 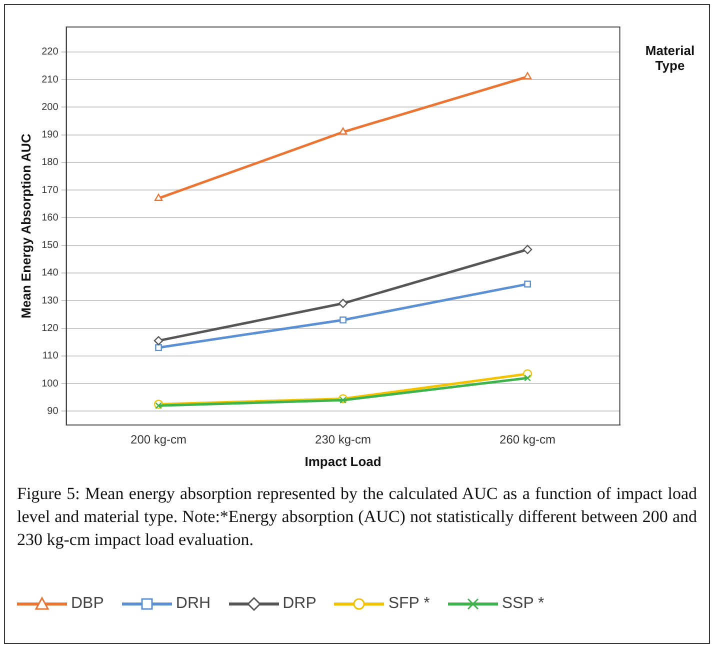 What do you see at coordinates (50, 190) in the screenshot?
I see `y-tick-label: 170` at bounding box center [50, 190].